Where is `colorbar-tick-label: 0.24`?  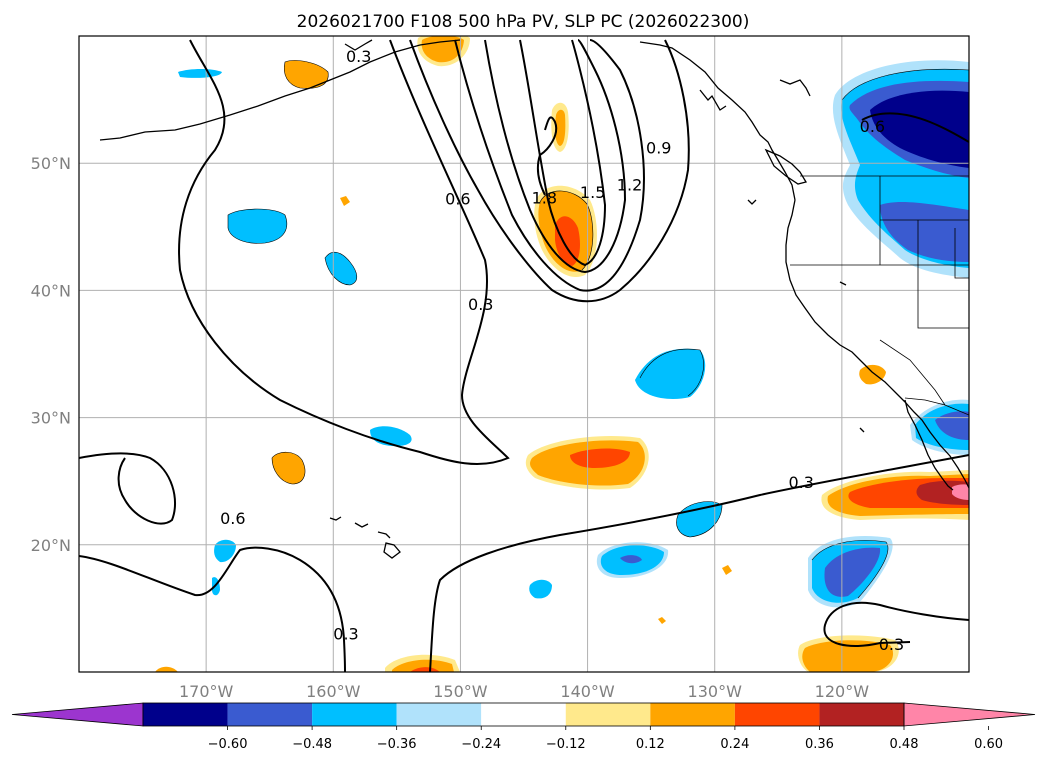
colorbar-tick-label: 0.24 is located at coordinates (734, 744).